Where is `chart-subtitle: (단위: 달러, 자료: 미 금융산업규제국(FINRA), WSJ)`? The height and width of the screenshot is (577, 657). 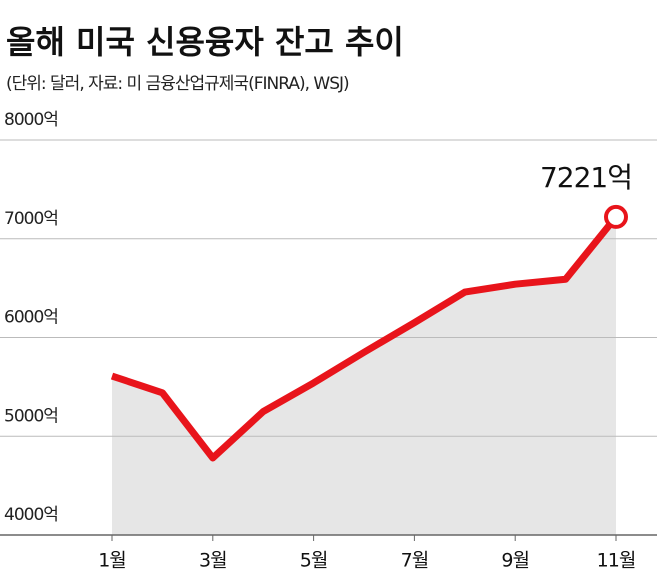
chart-subtitle: (단위: 달러, 자료: 미 금융산업규제국(FINRA), WSJ) is located at coordinates (177, 84).